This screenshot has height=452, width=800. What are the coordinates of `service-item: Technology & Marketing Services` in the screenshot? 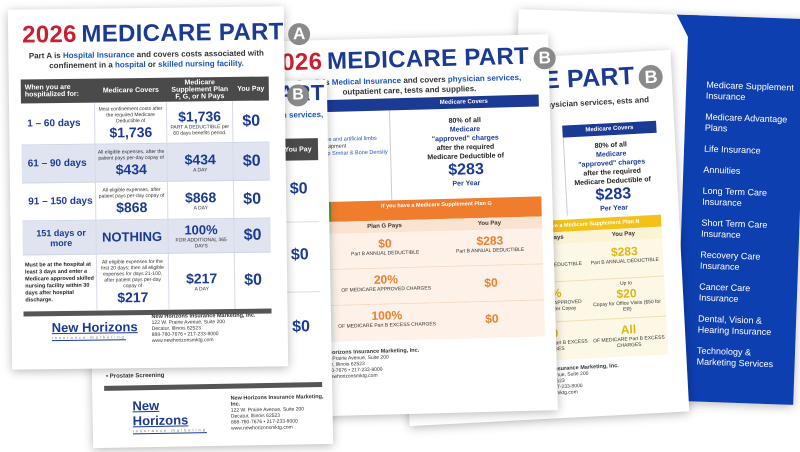 It's located at (735, 357).